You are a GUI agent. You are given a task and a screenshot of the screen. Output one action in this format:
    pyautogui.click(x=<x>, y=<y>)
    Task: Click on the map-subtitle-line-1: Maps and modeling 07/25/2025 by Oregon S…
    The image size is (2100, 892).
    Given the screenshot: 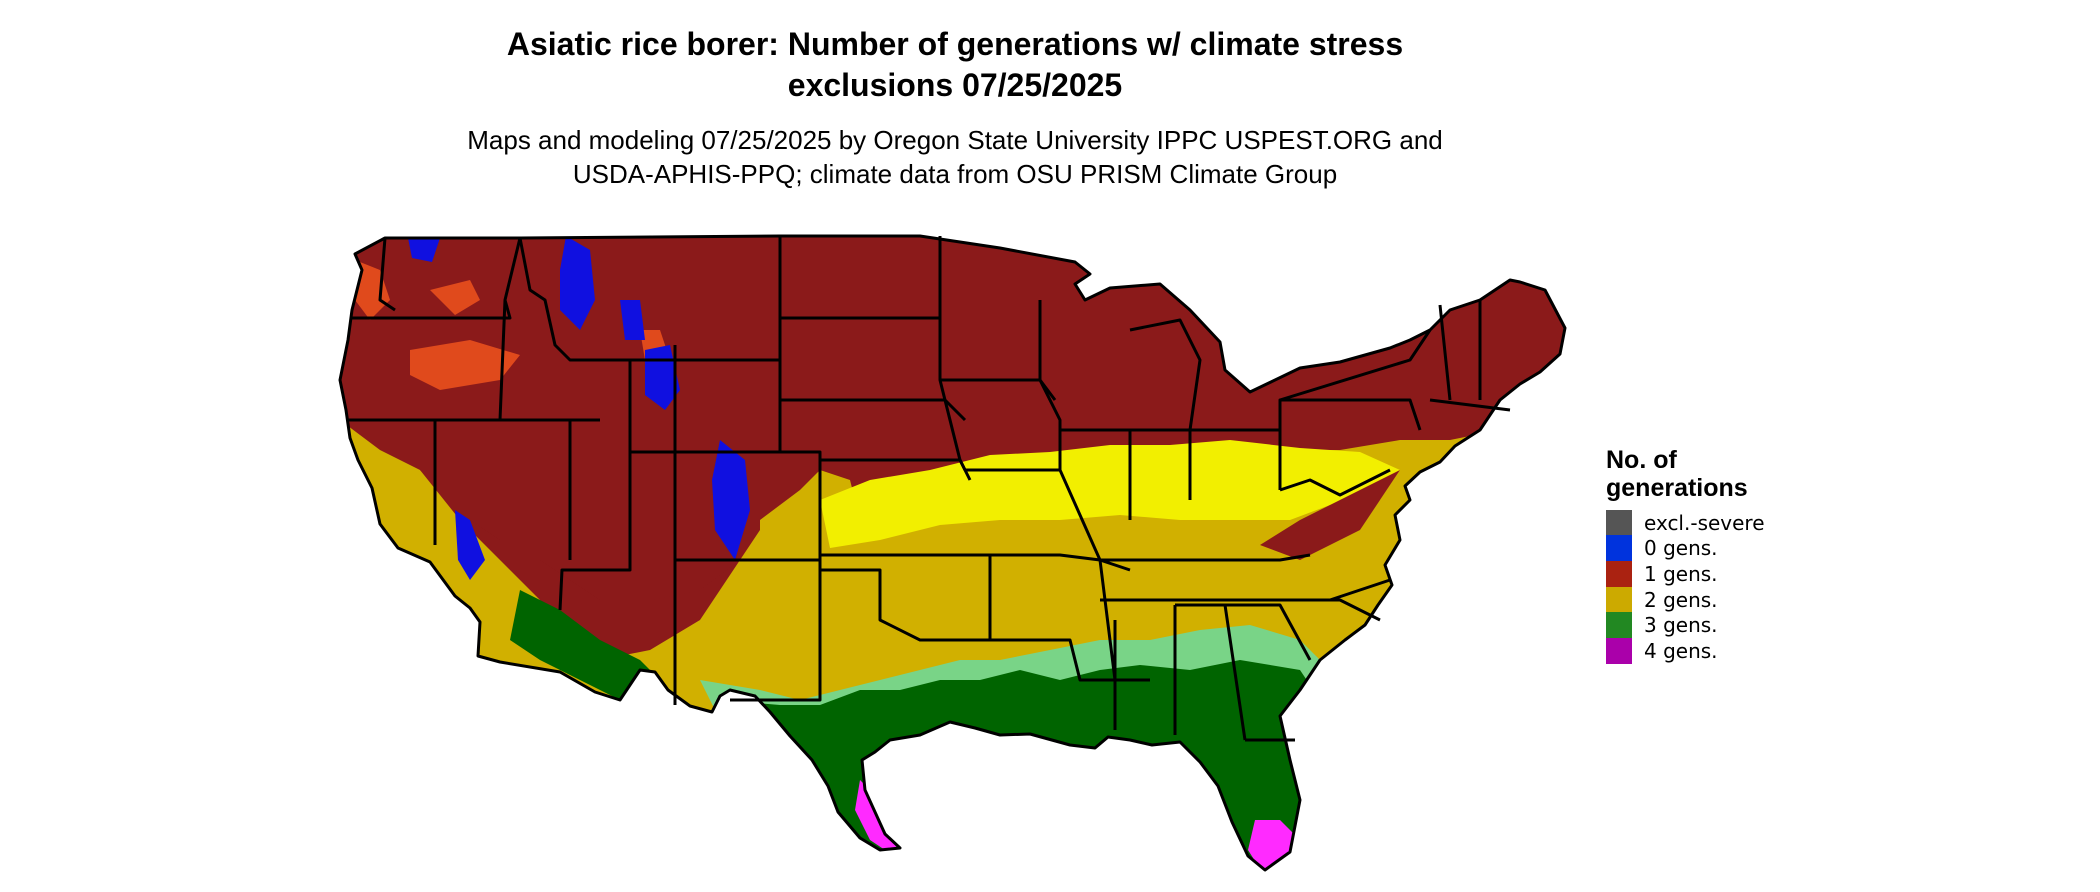 What is the action you would take?
    pyautogui.click(x=955, y=140)
    